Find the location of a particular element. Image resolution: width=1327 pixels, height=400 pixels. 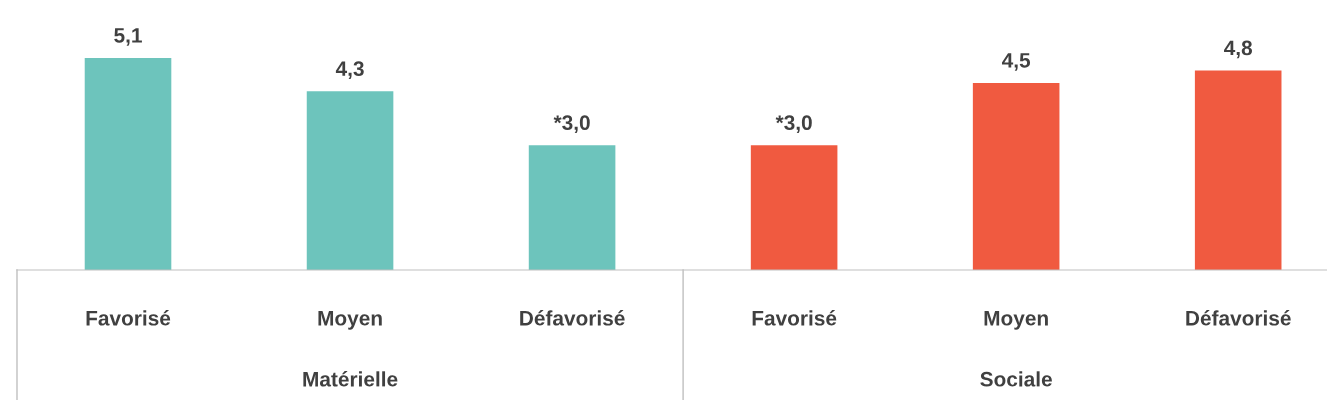

data-label: 4,8 is located at coordinates (1238, 49).